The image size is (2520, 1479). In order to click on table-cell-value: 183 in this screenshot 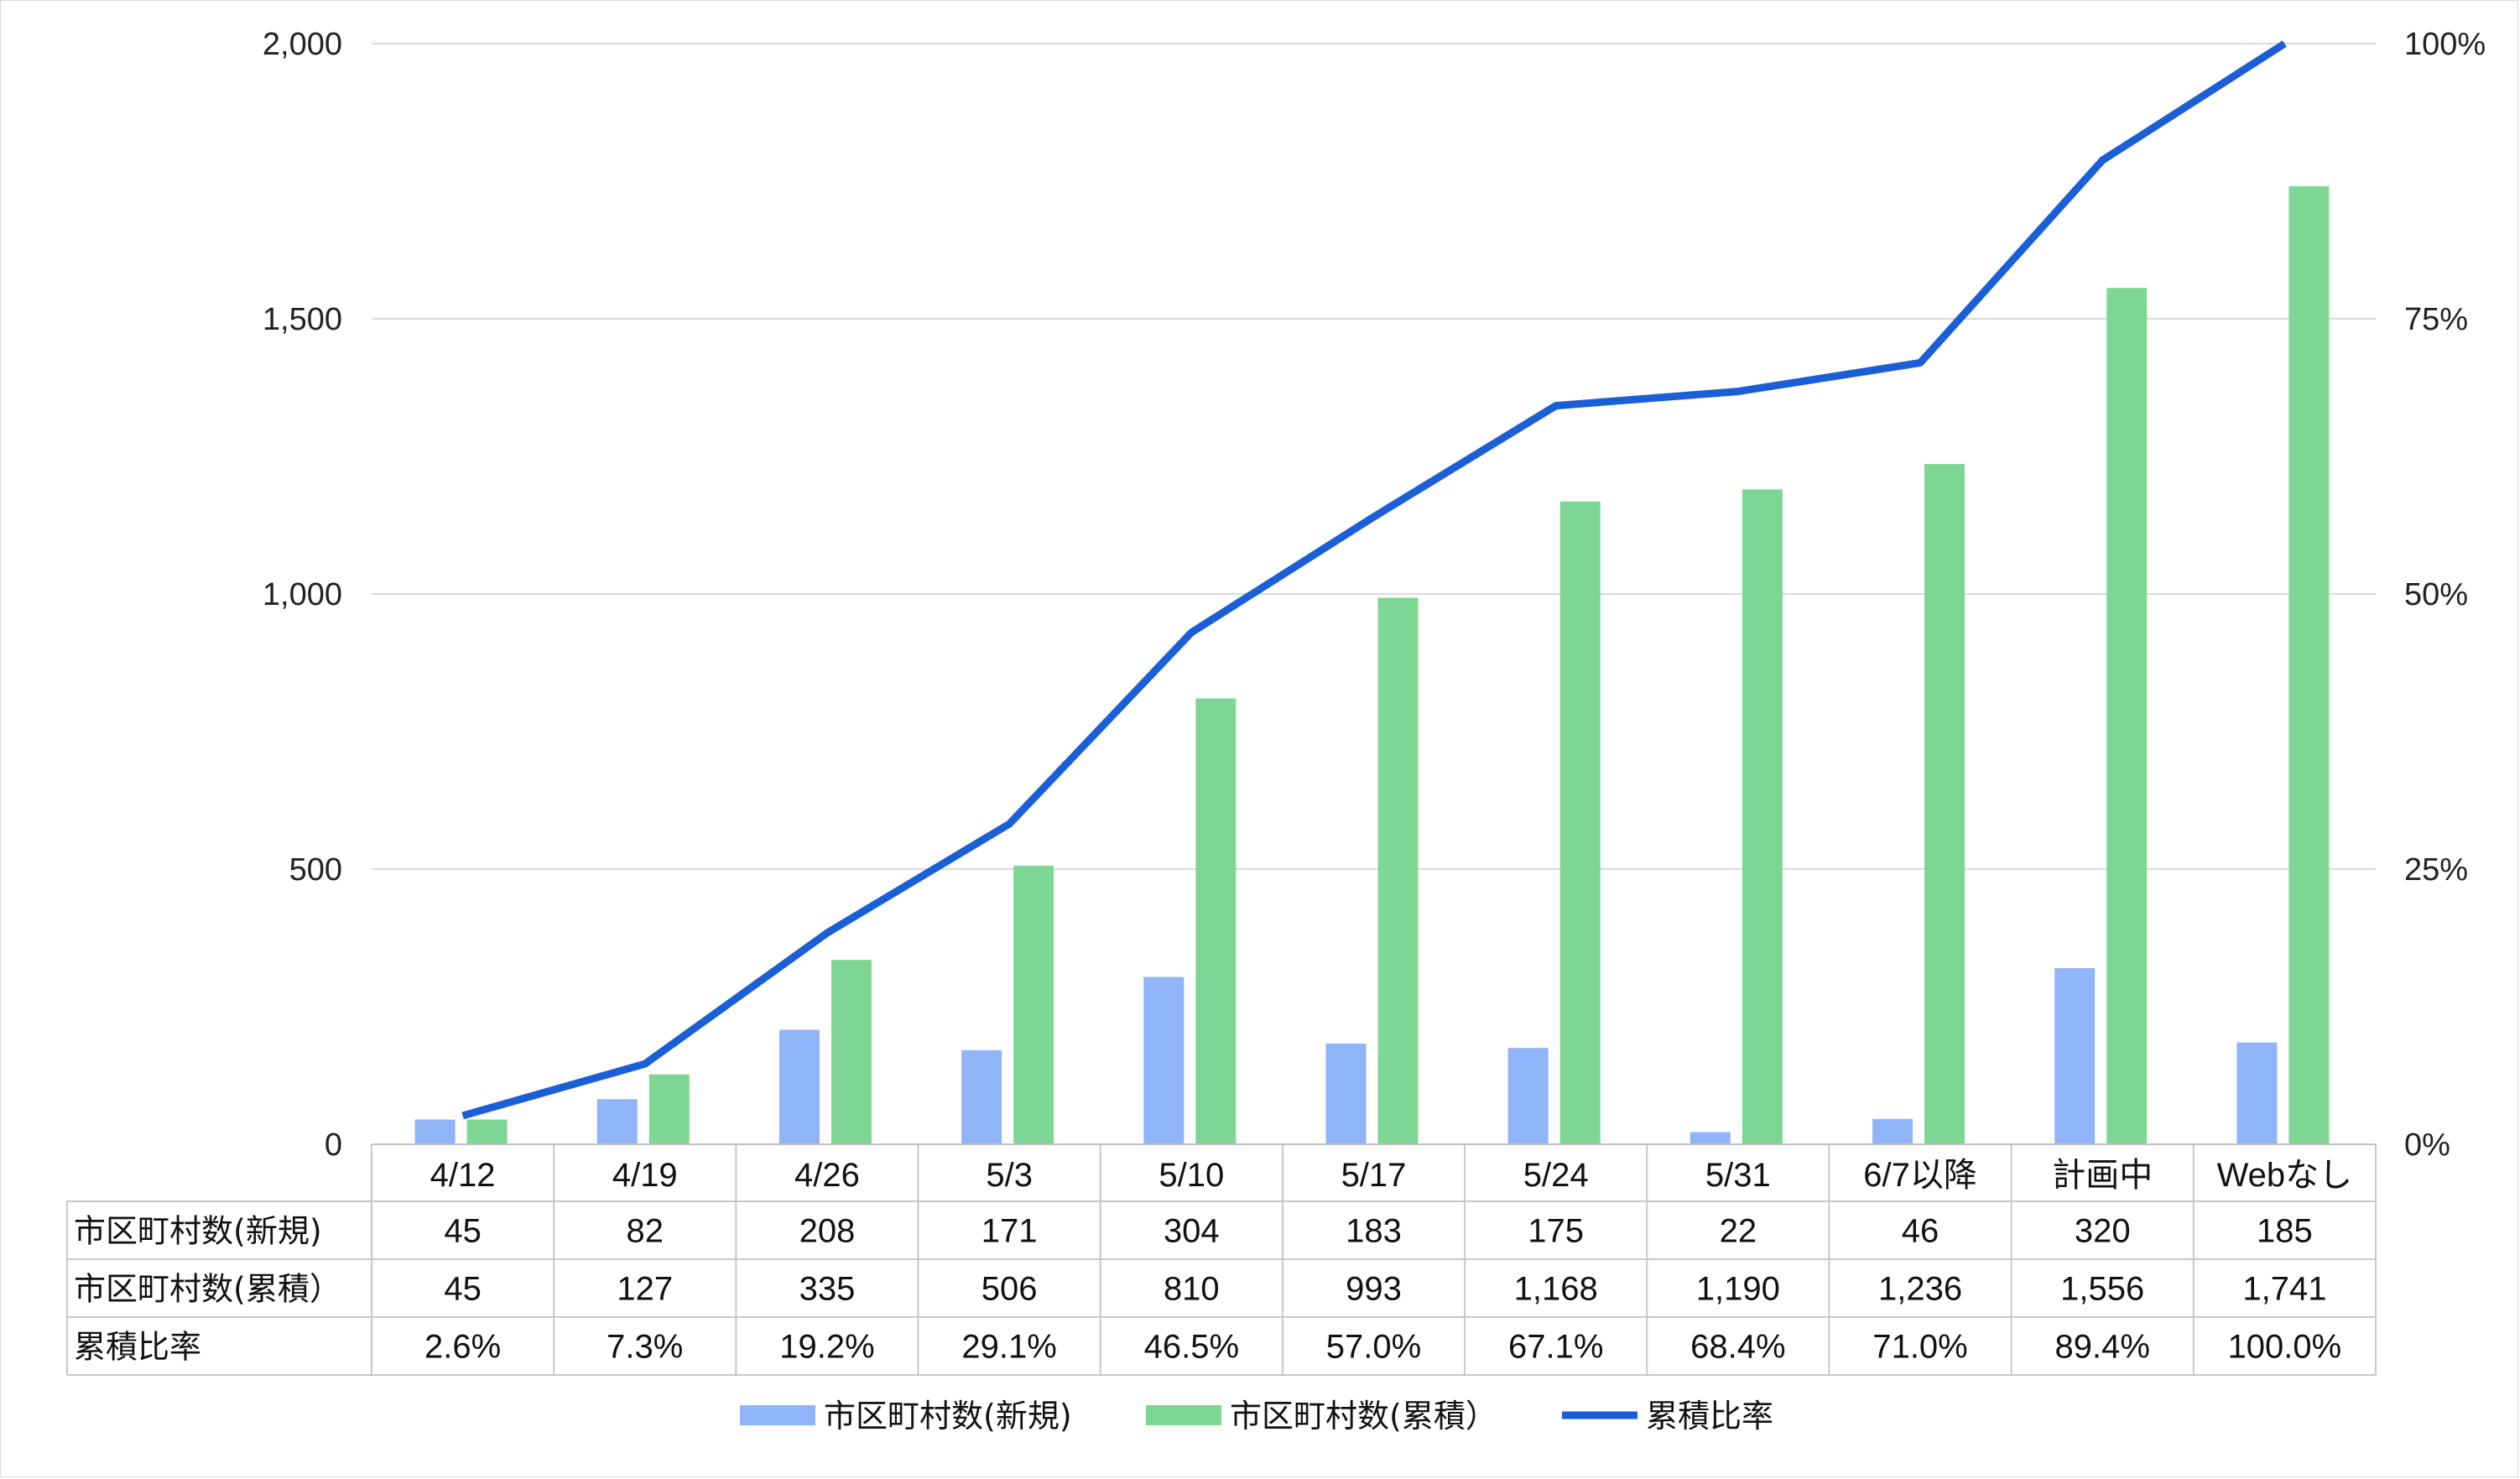, I will do `click(1374, 1231)`.